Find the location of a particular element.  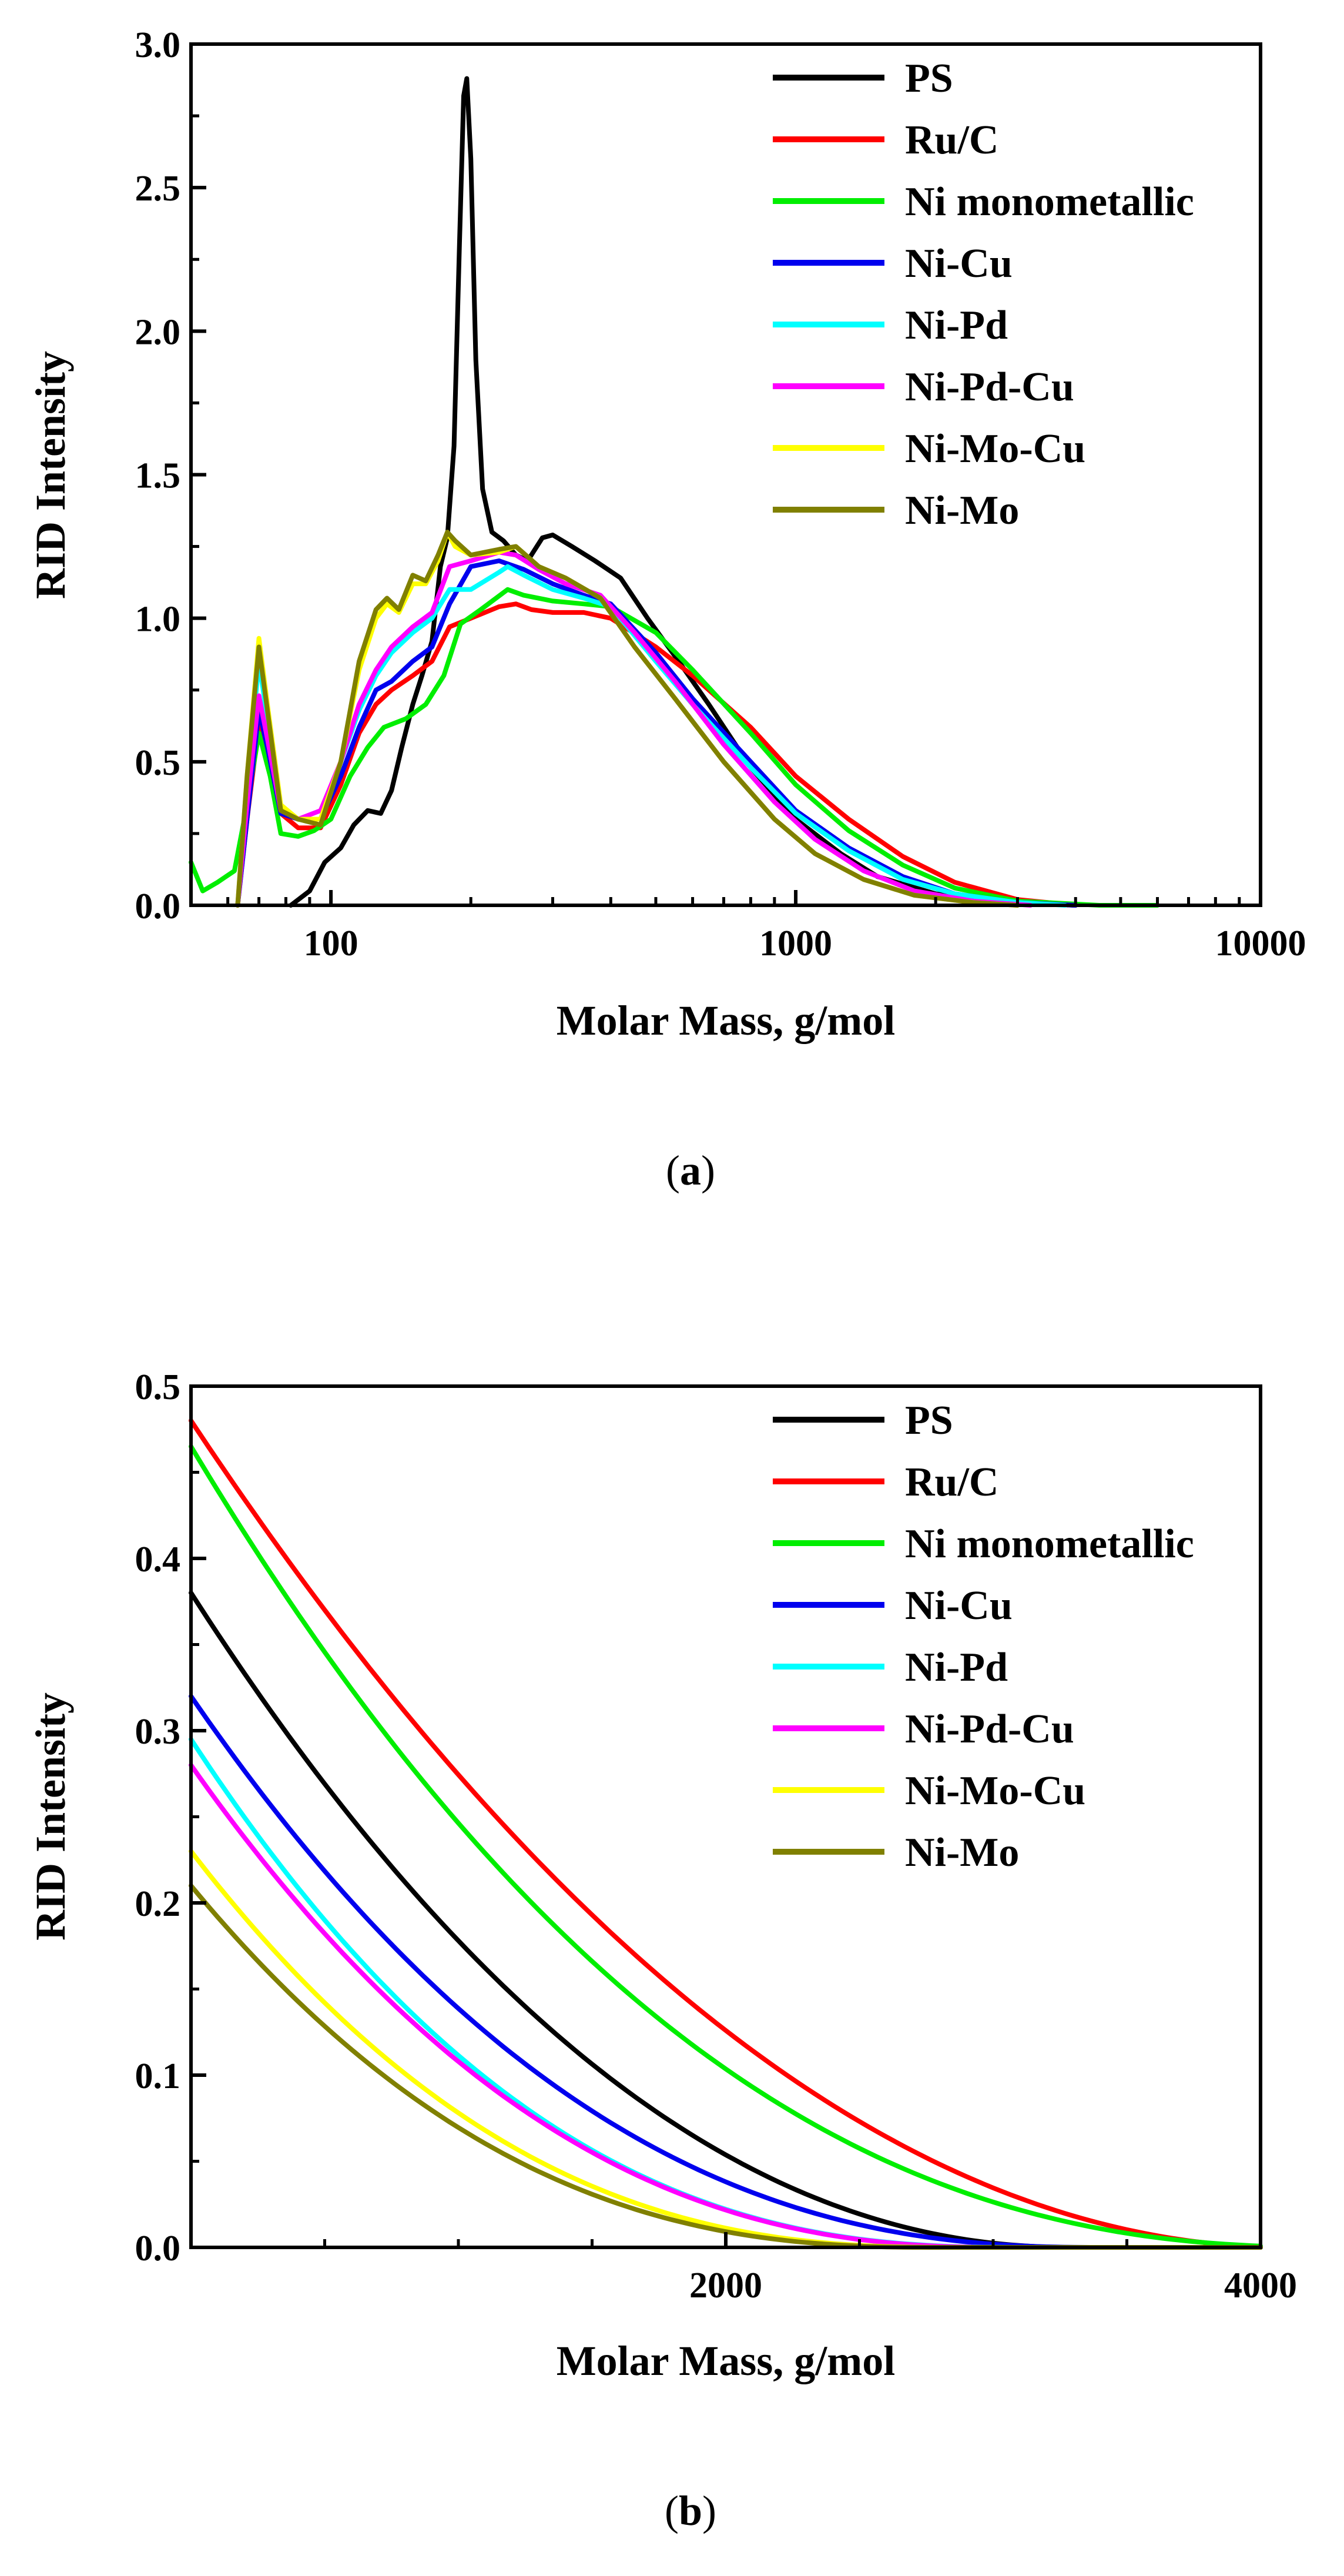

panel-a-y-axis-title: RID Intensity is located at coordinates (50, 475).